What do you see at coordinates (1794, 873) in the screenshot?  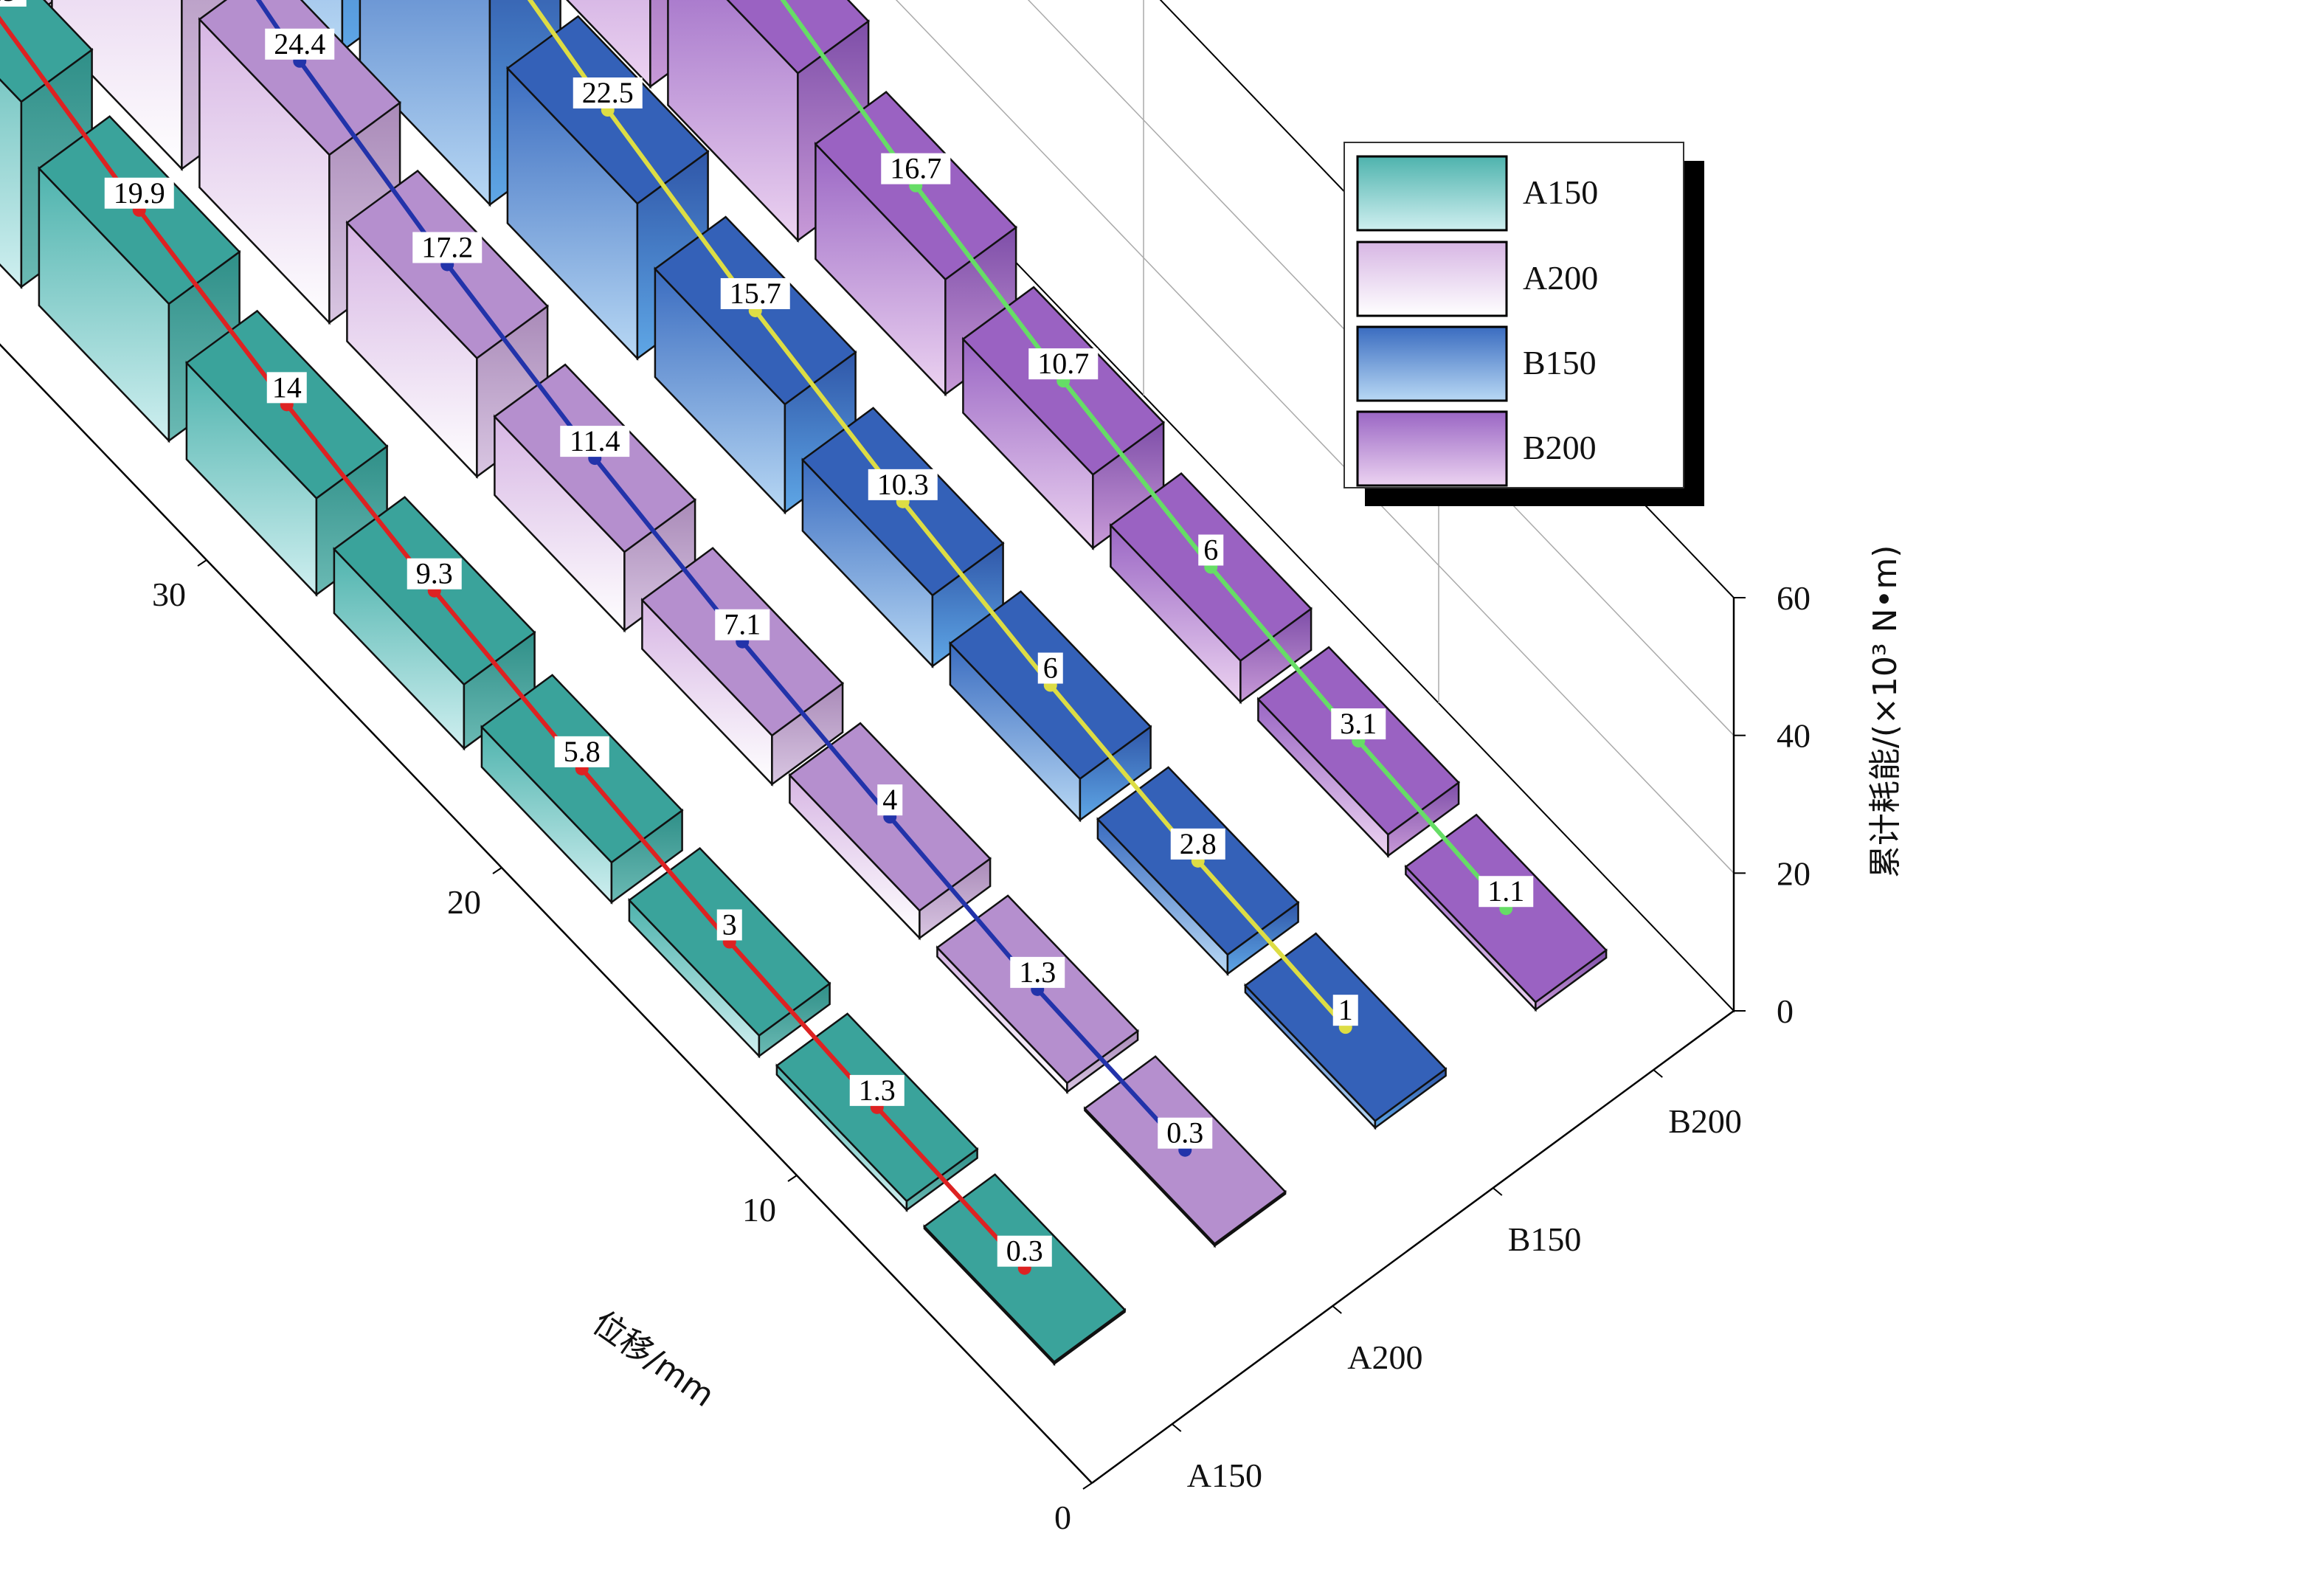 I see `z-tick-label: 20` at bounding box center [1794, 873].